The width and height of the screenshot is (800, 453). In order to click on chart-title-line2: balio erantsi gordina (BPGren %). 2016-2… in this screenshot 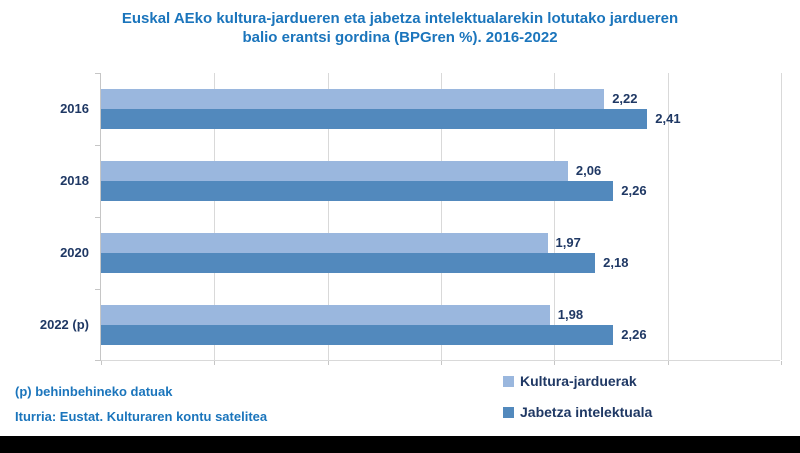, I will do `click(400, 37)`.